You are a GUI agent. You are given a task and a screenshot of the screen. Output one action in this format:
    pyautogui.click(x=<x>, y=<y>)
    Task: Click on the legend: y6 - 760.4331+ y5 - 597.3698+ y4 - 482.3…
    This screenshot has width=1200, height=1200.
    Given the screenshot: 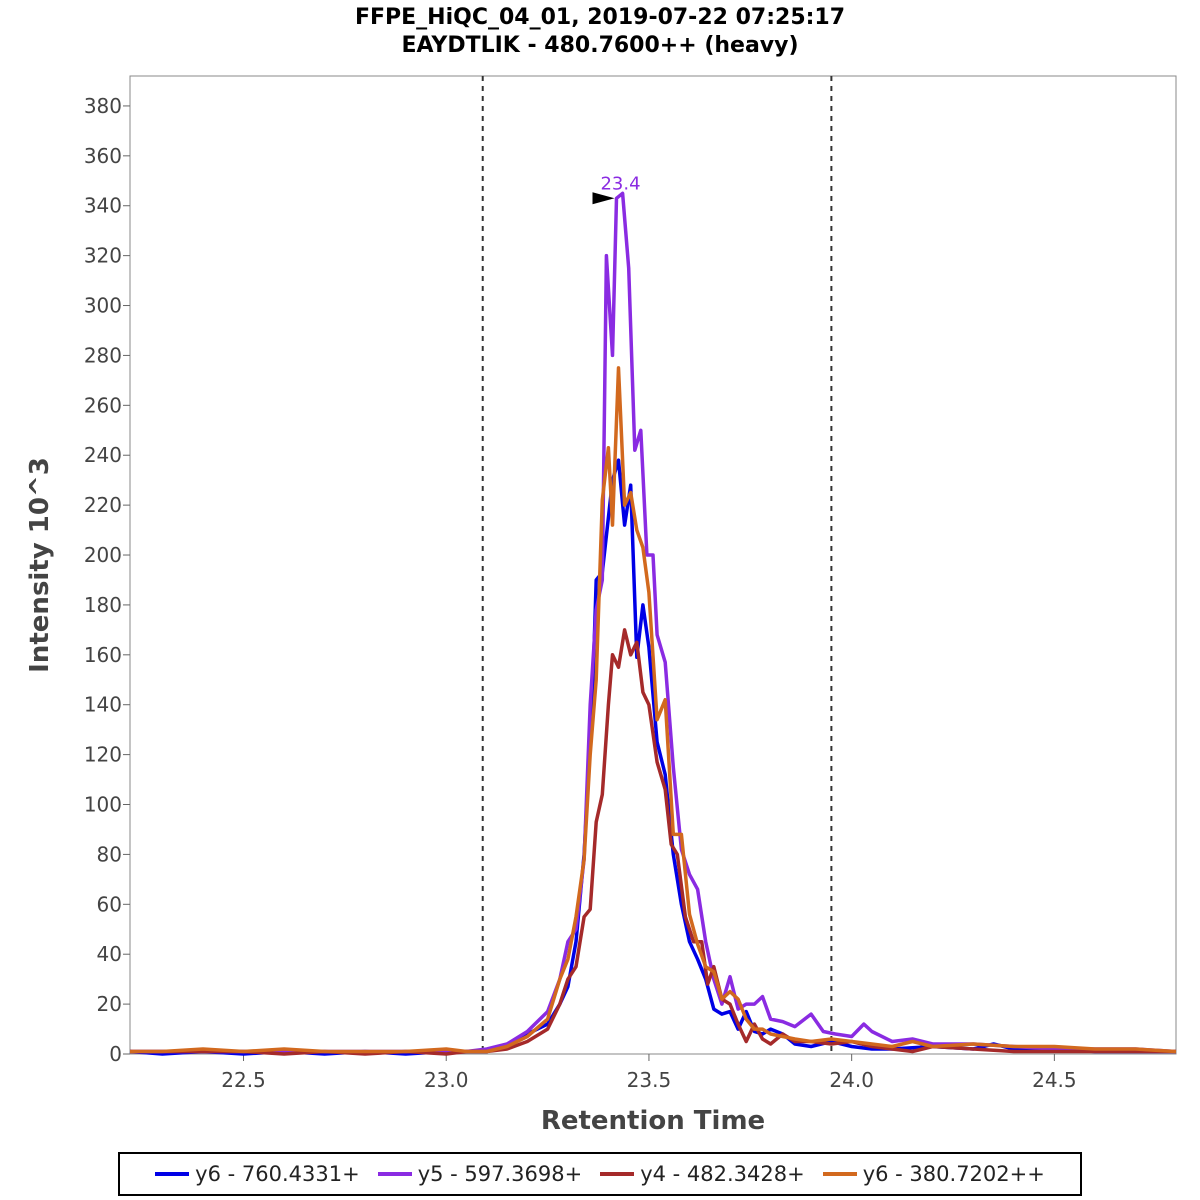 What is the action you would take?
    pyautogui.click(x=600, y=1174)
    